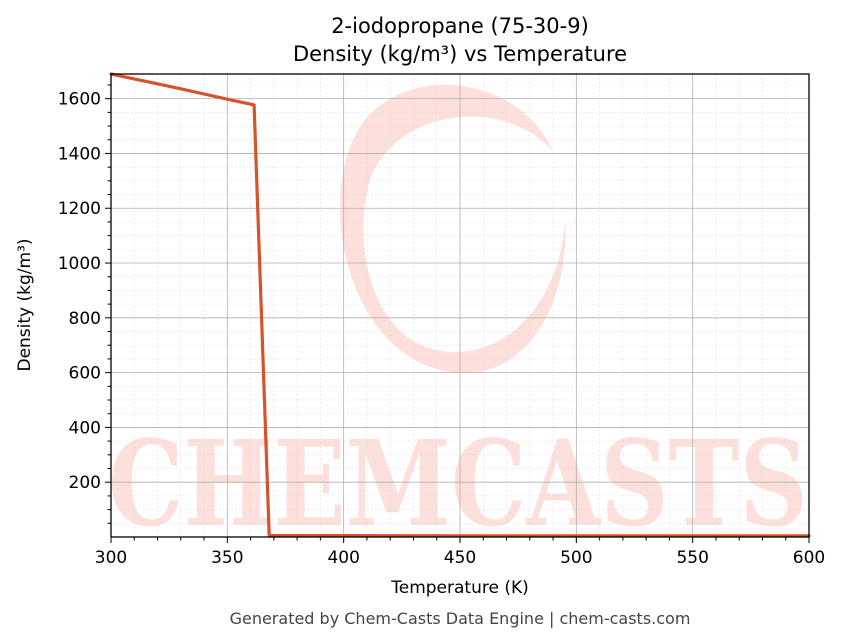 This screenshot has height=644, width=843. I want to click on y-tick-label: 800, so click(85, 319).